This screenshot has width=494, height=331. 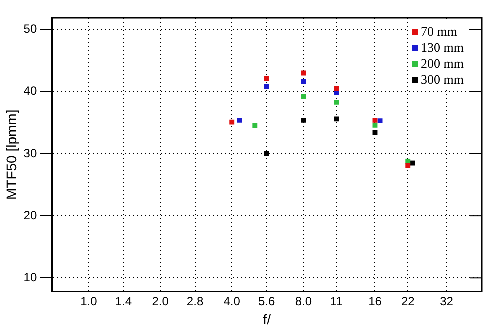 I want to click on x-tick-label: 32, so click(x=447, y=301).